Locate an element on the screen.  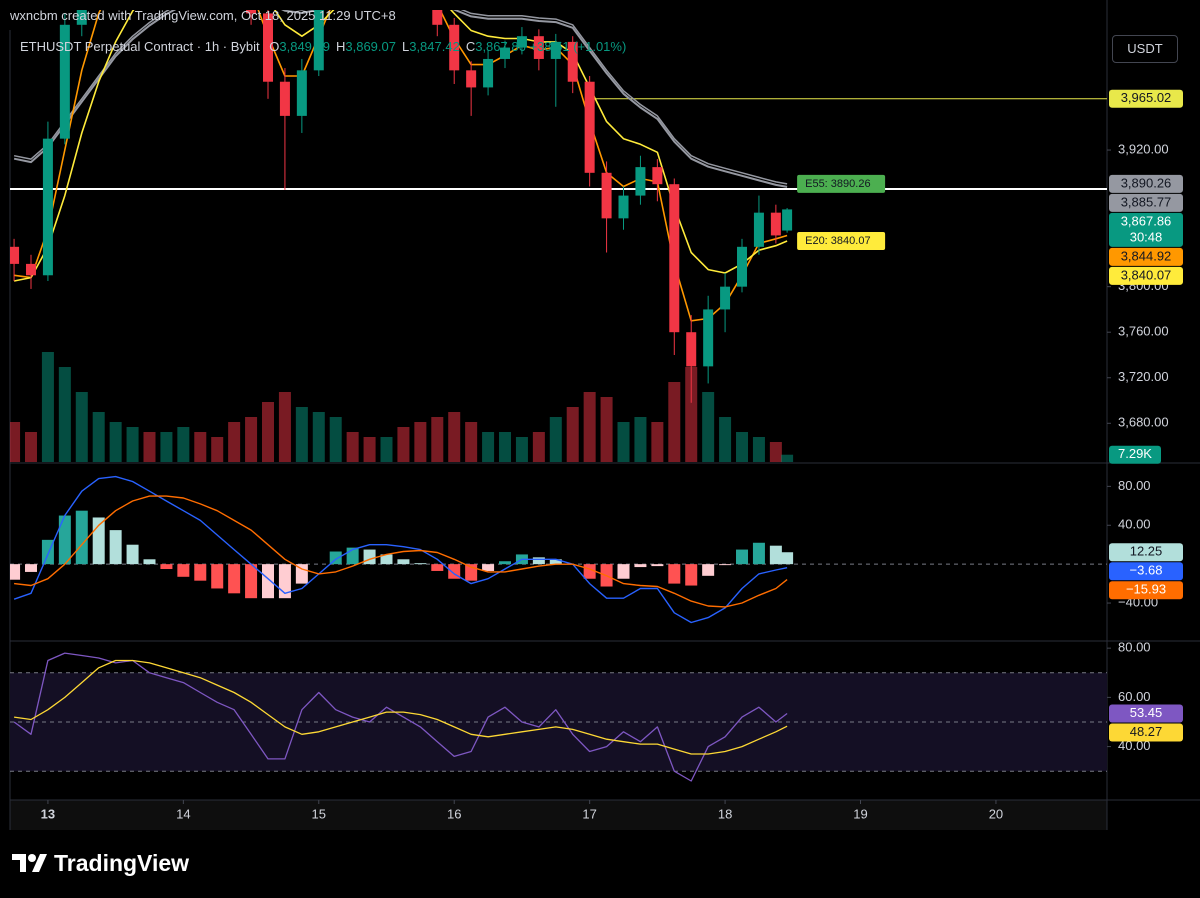
ema-line-shadow is located at coordinates (400, 99).